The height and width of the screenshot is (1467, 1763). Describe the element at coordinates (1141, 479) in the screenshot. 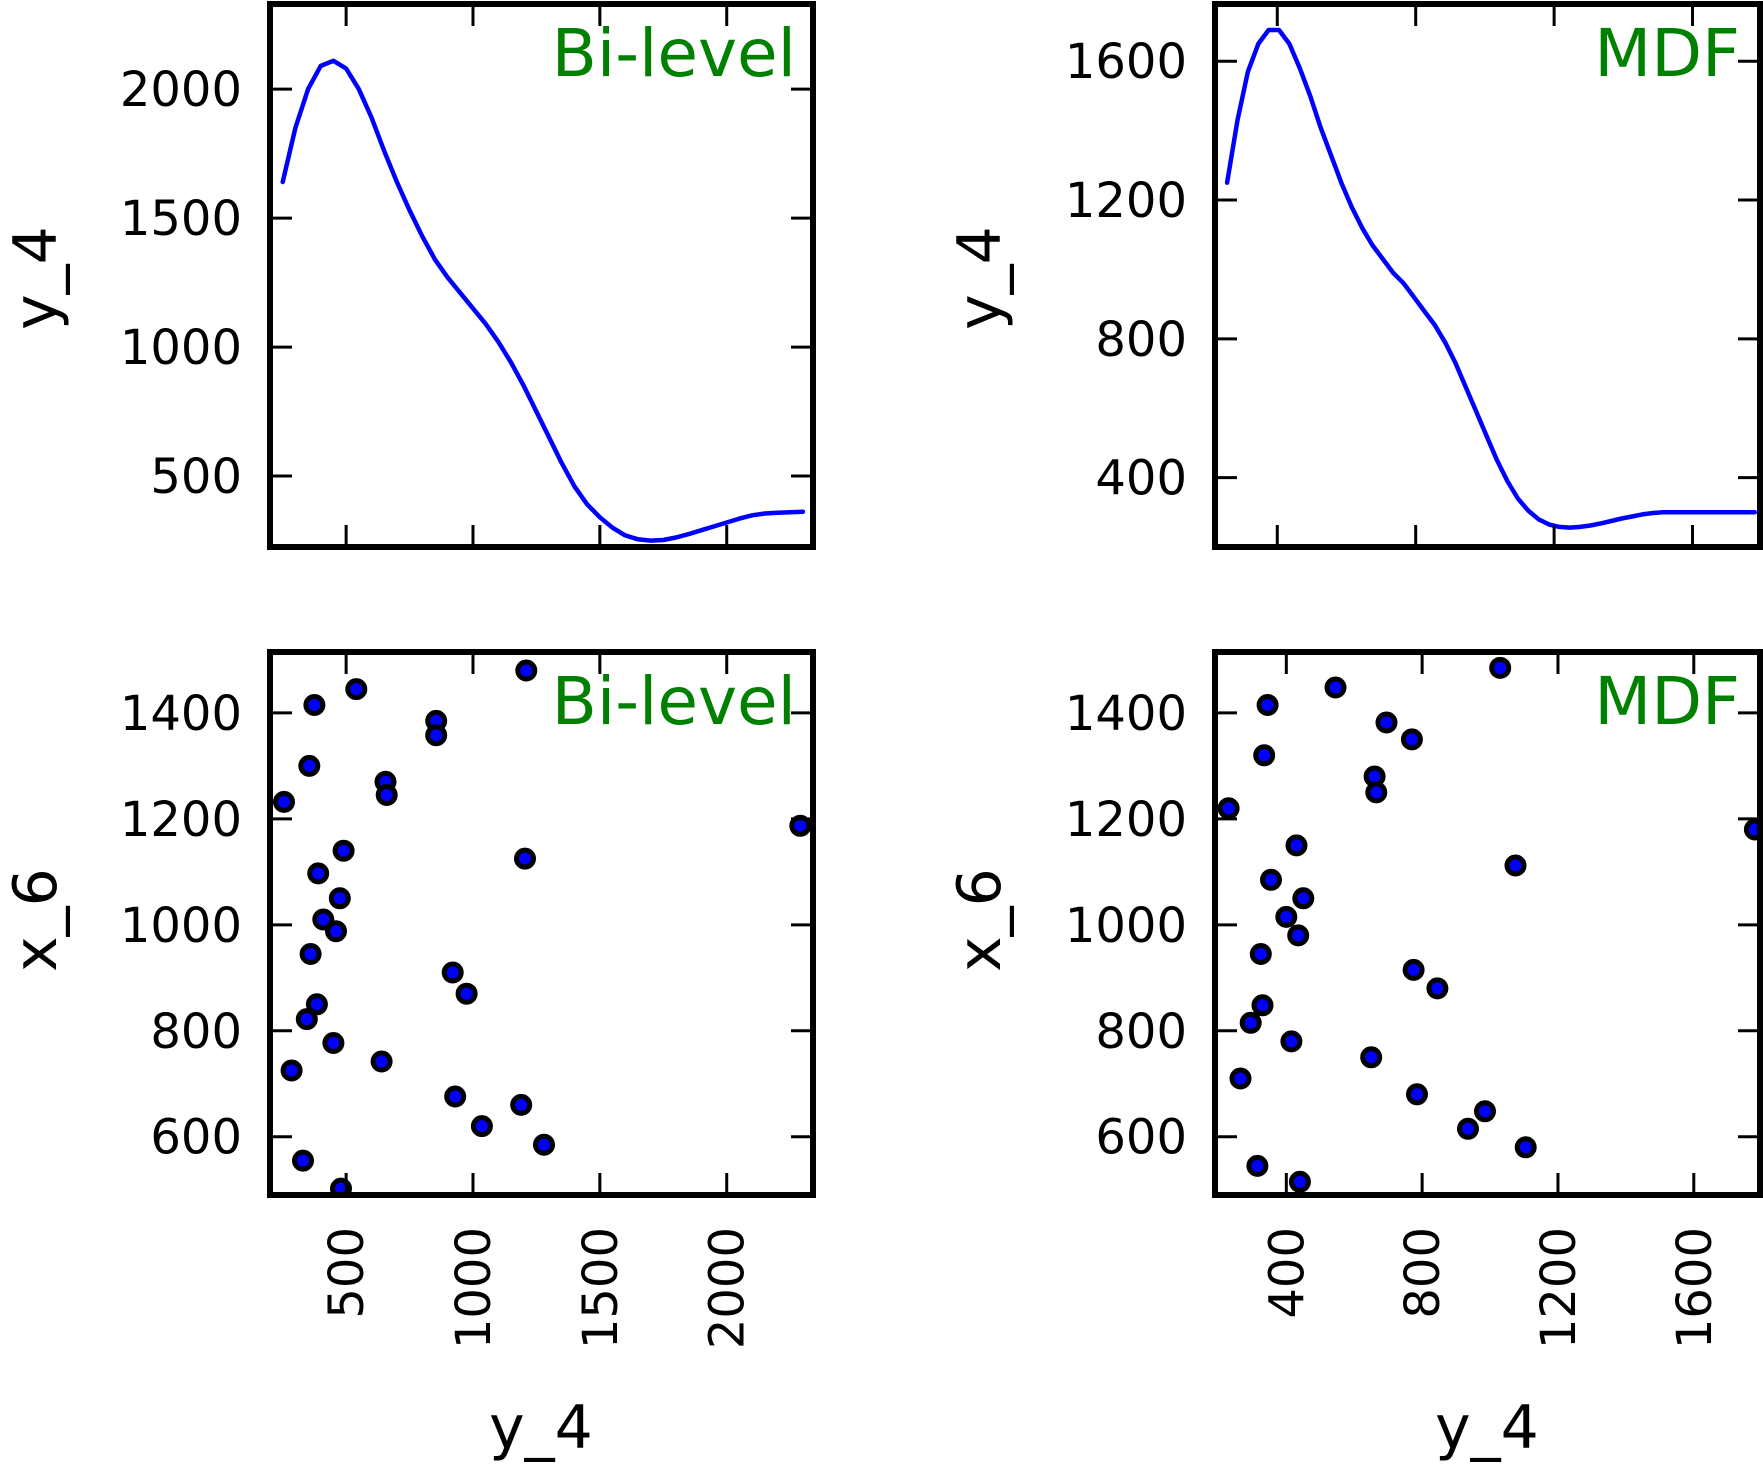

I see `y-tick-label: 400` at that location.